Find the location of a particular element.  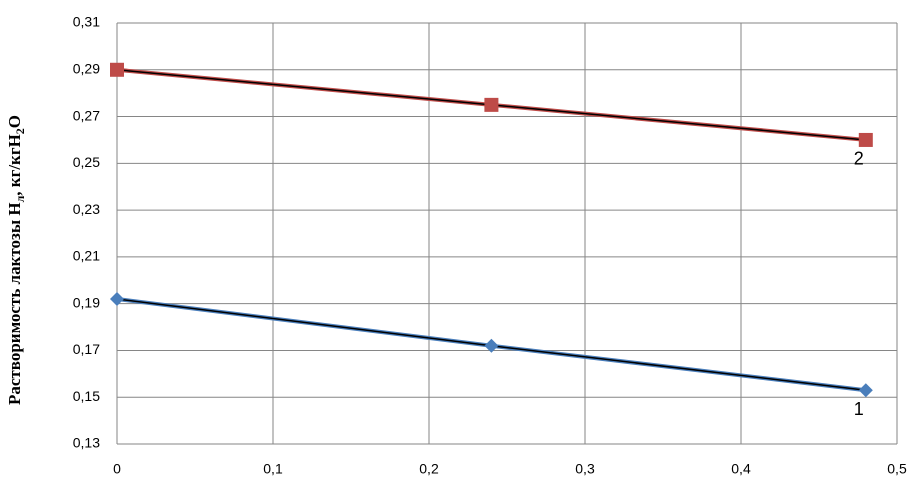

y-label-part: , кг/кгН is located at coordinates (14, 164).